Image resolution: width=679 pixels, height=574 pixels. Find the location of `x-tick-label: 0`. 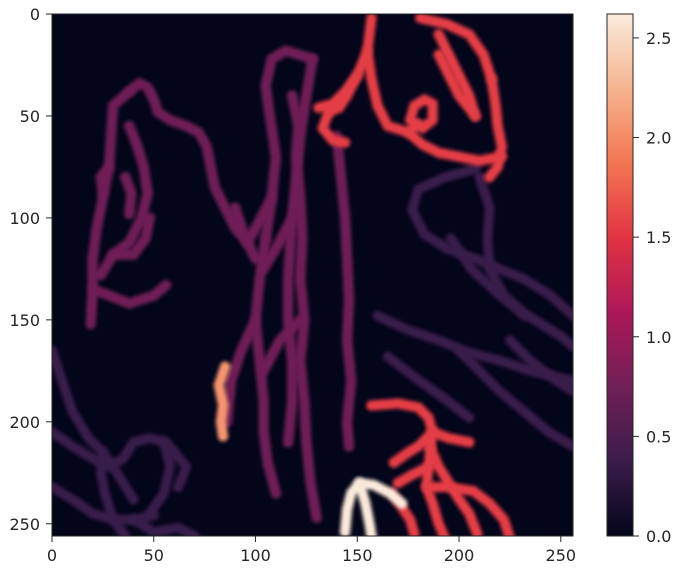

x-tick-label: 0 is located at coordinates (52, 555).